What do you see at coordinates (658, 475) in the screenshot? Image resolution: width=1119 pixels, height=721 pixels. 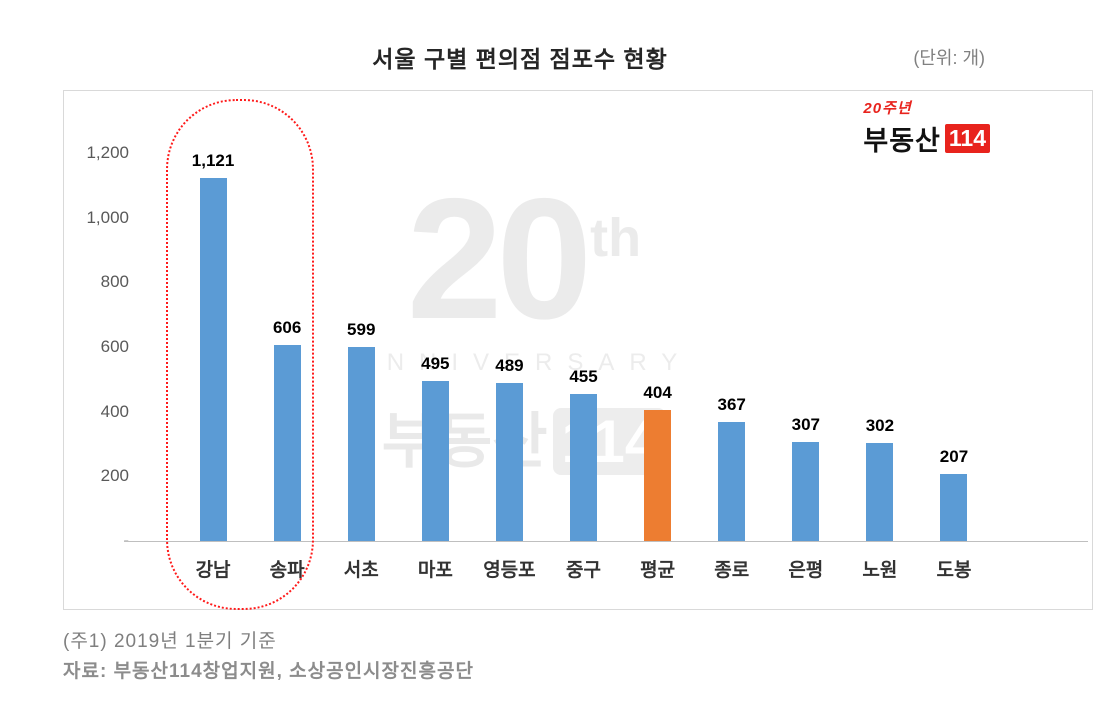 I see `bar-평균` at bounding box center [658, 475].